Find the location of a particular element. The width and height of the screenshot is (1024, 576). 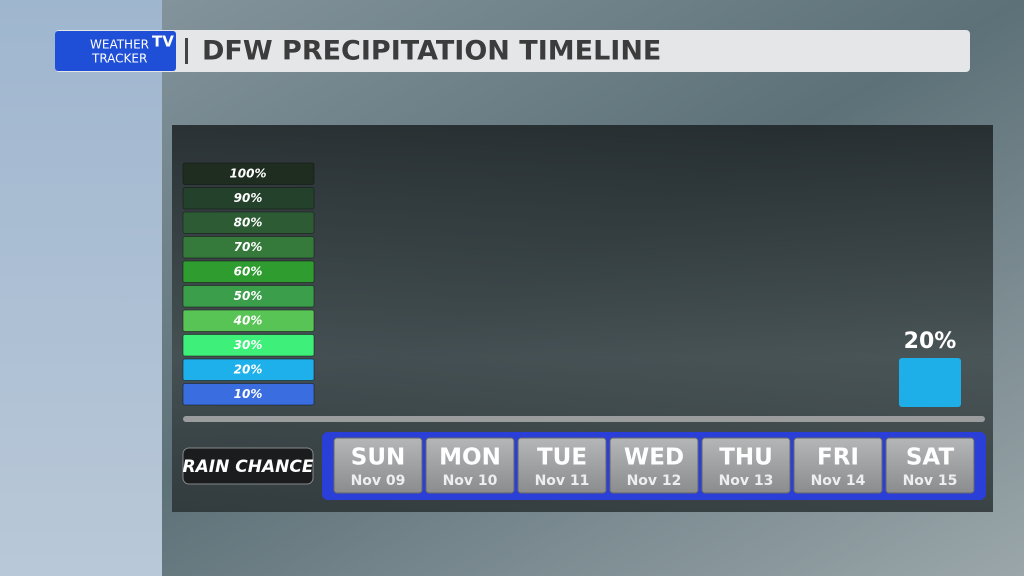

y-tick-label: 100% is located at coordinates (247, 173).